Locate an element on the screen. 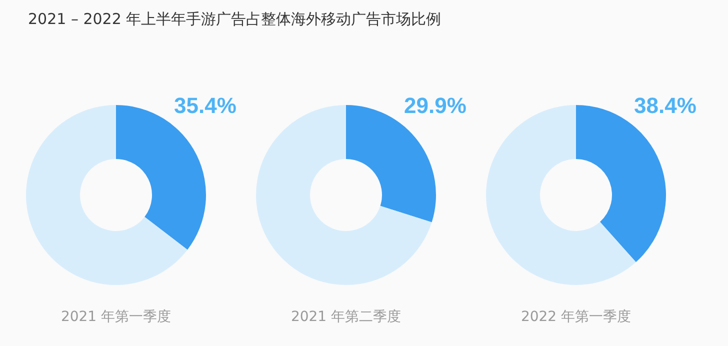 This screenshot has height=346, width=728. text: 2021 年第二季度 is located at coordinates (346, 317).